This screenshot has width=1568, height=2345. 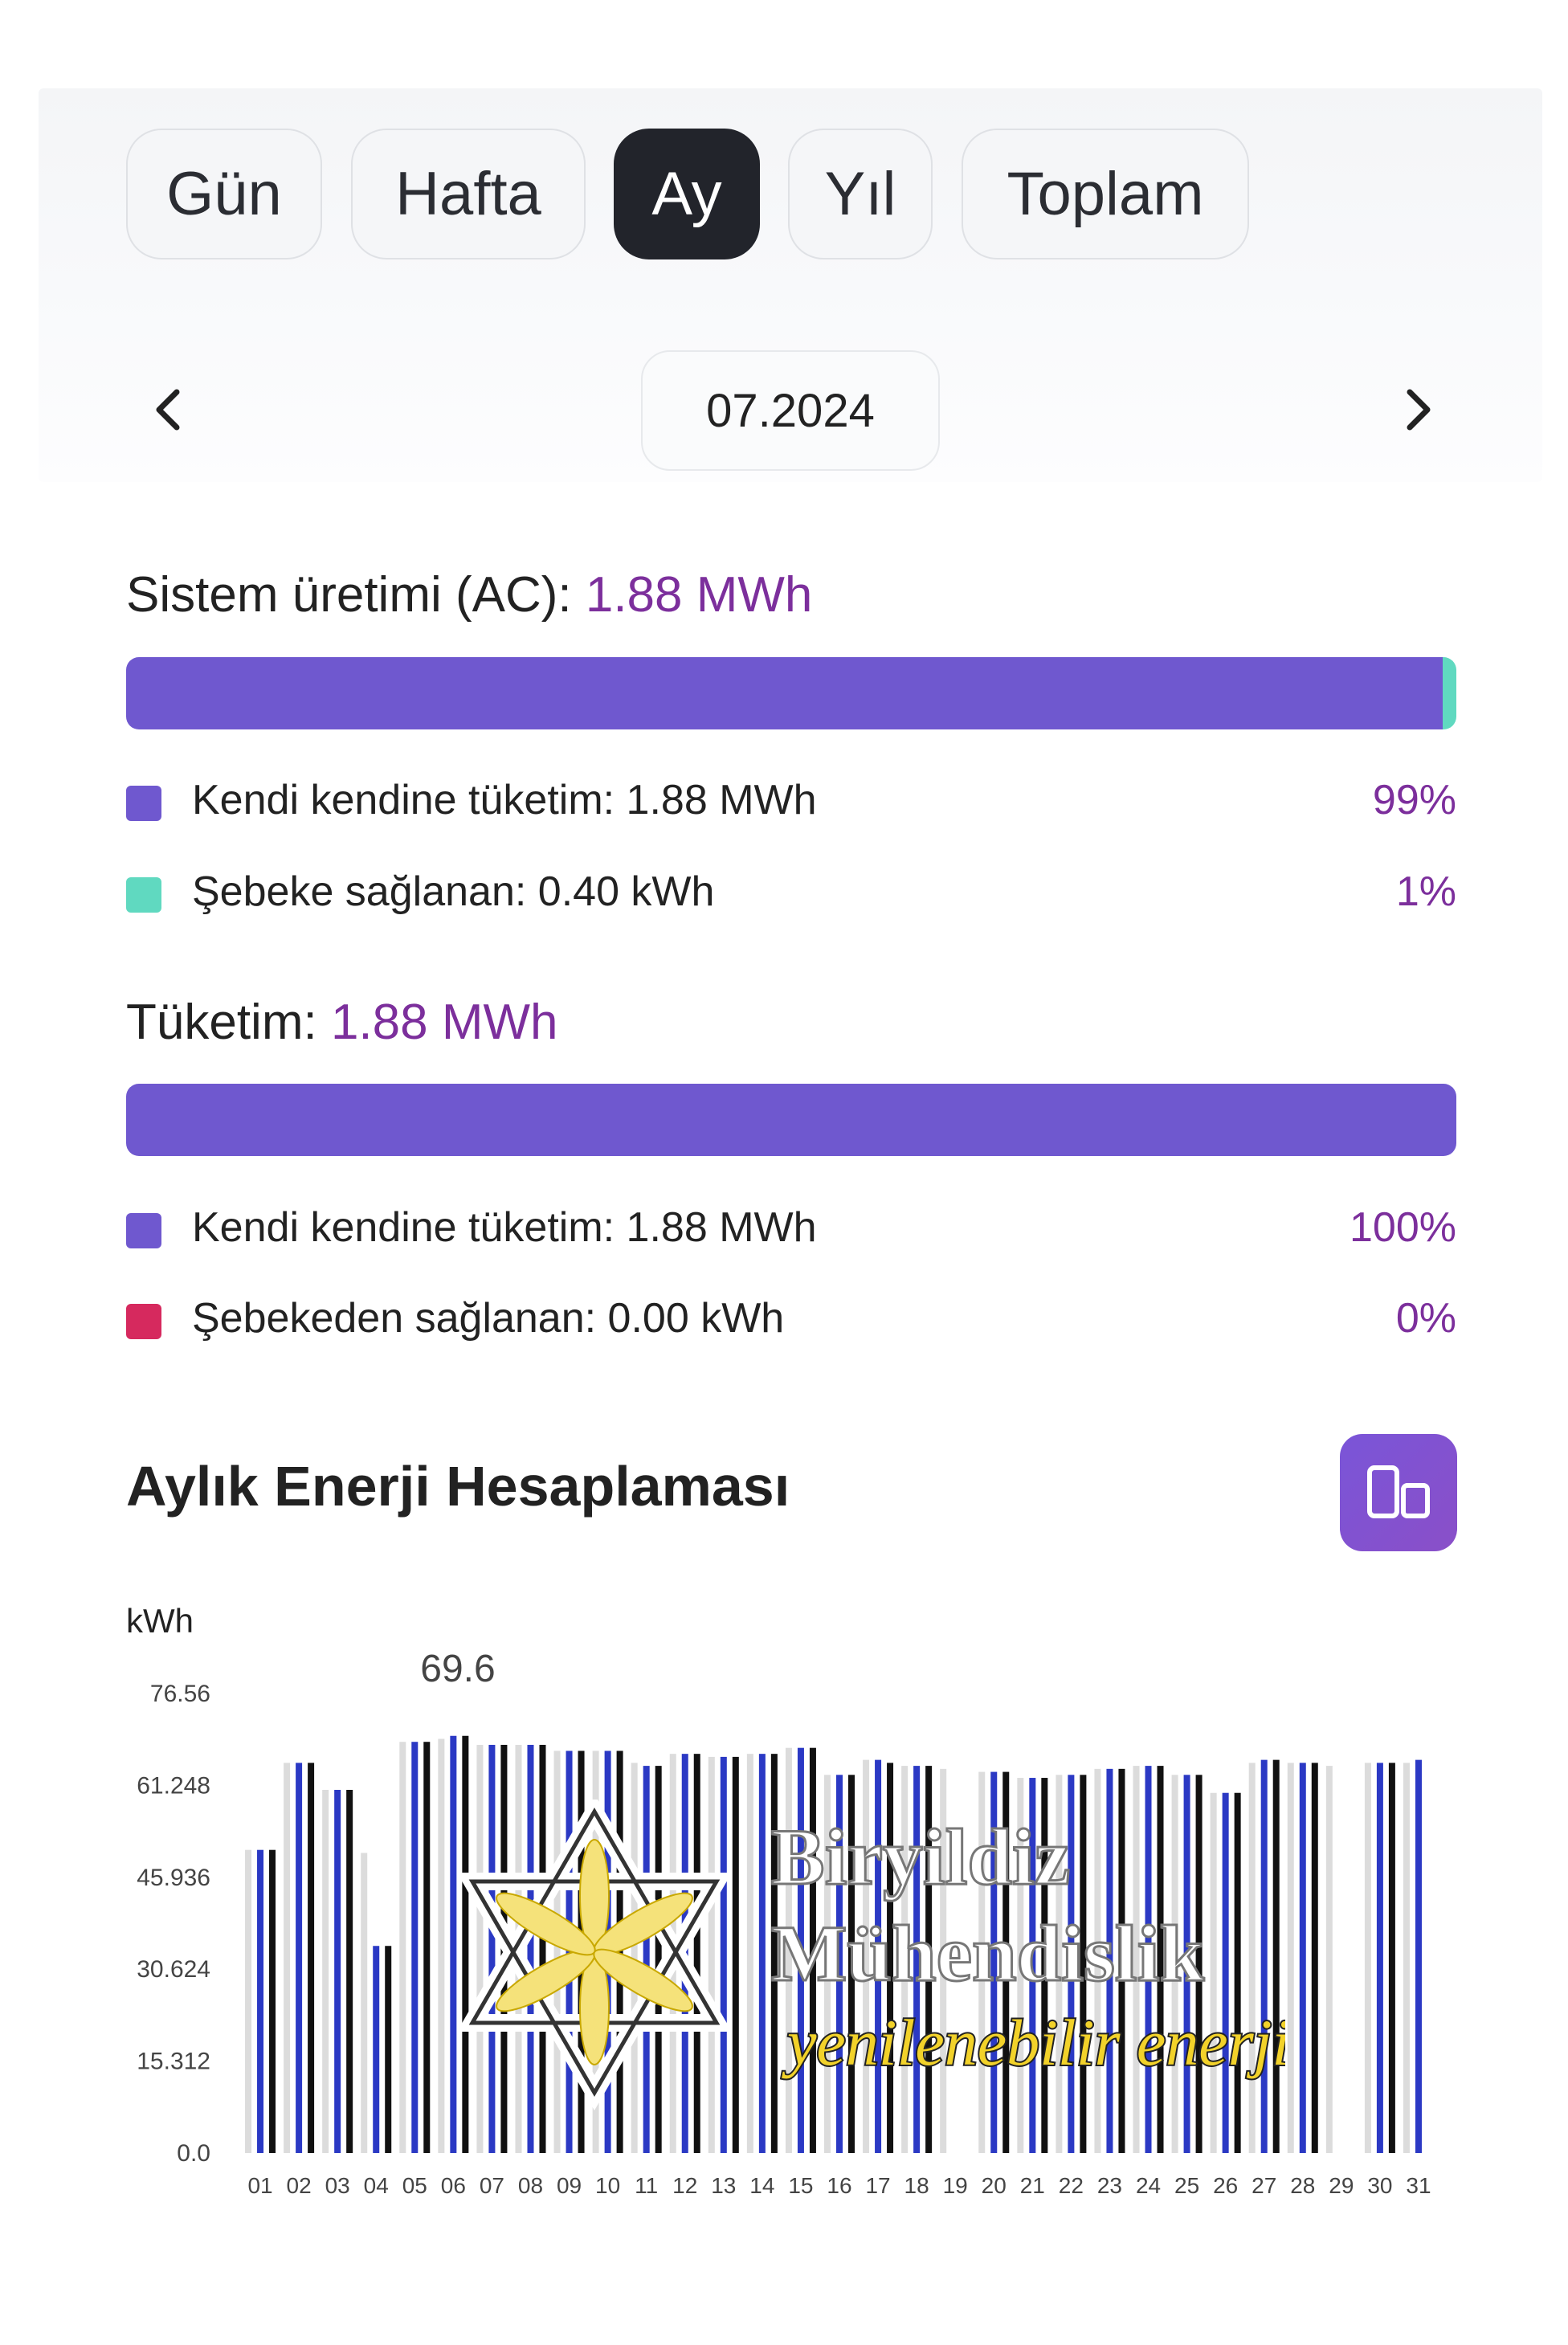 What do you see at coordinates (917, 1960) in the screenshot?
I see `bar-18-consumption` at bounding box center [917, 1960].